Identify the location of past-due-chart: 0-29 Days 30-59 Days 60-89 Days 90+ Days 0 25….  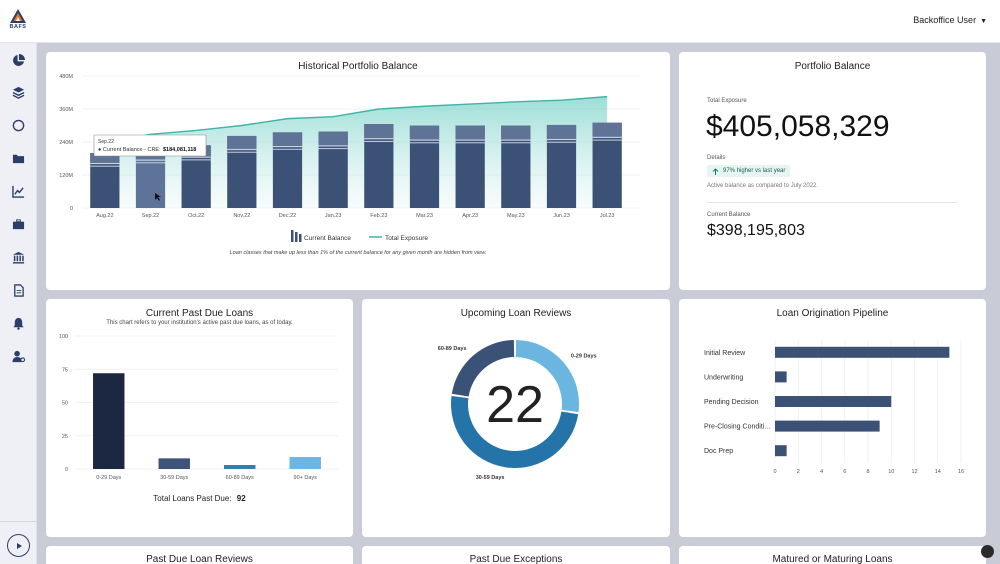
(198, 407).